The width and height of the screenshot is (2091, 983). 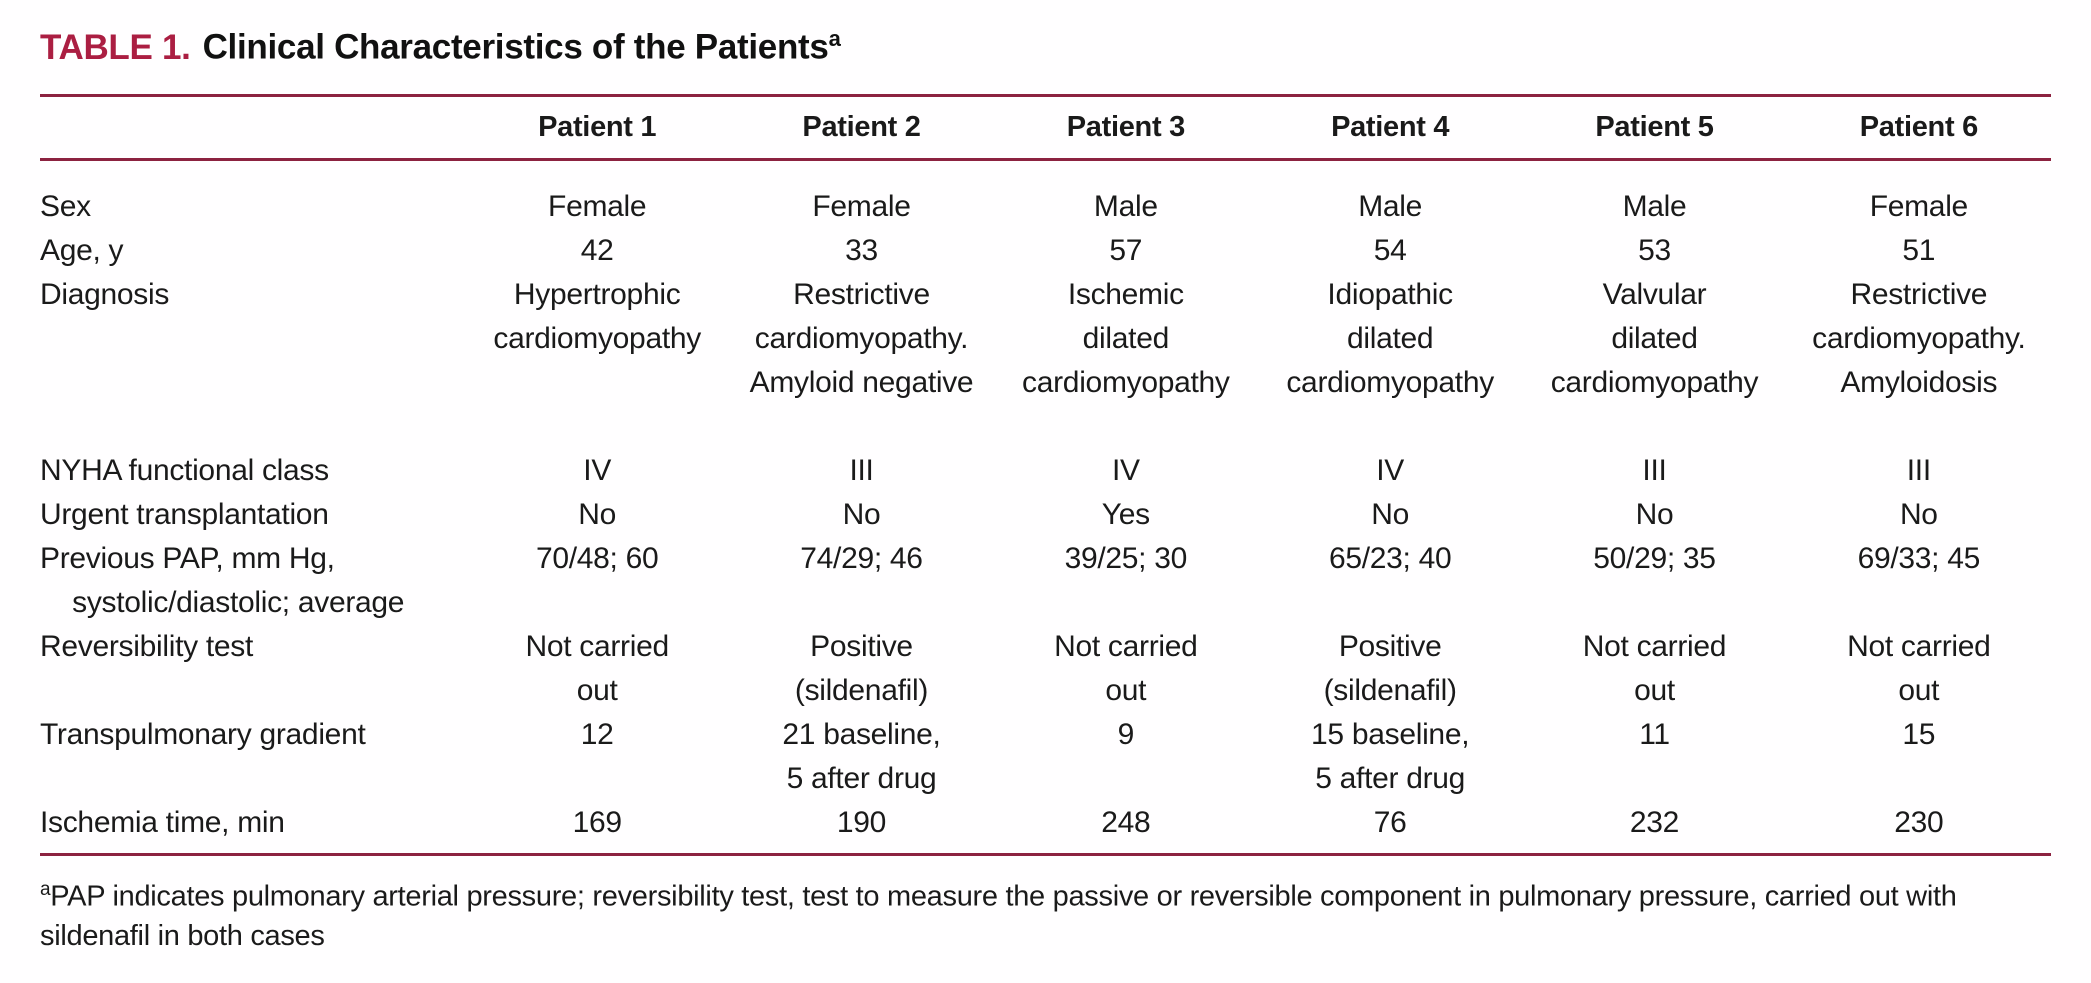 What do you see at coordinates (597, 250) in the screenshot?
I see `table-cell: 42` at bounding box center [597, 250].